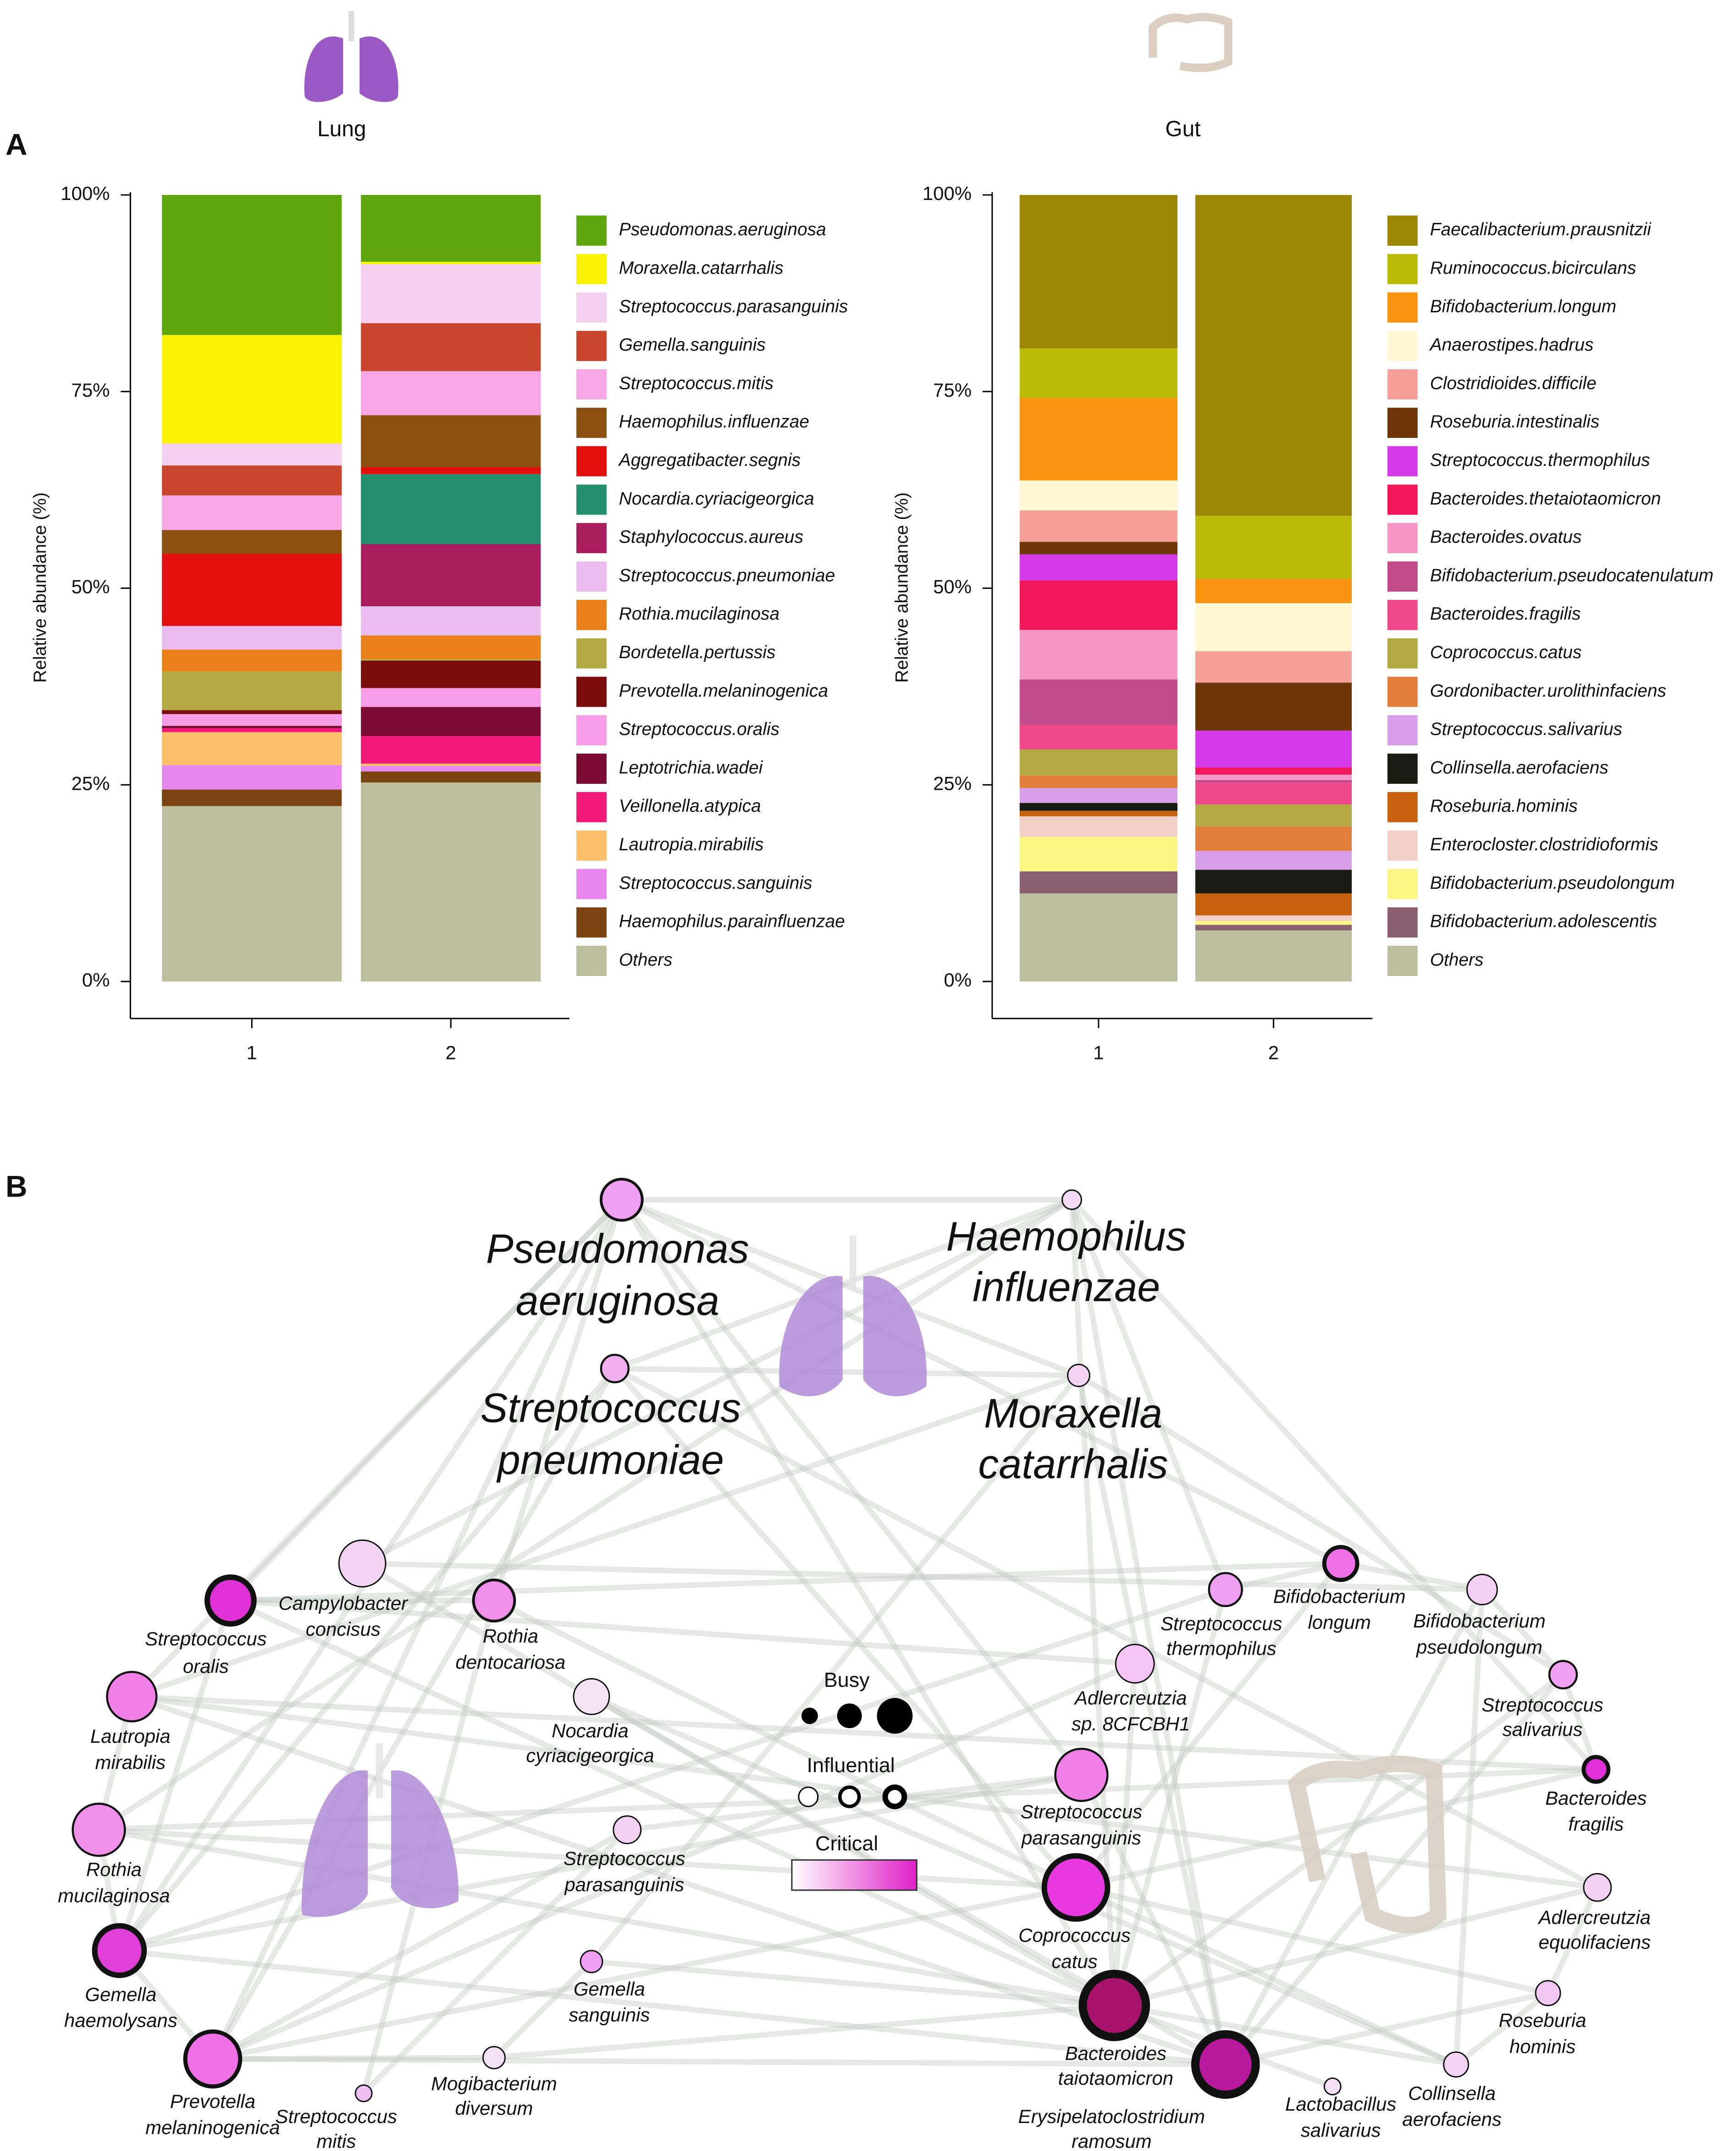 The image size is (1736, 2151). I want to click on gut-icon-large, so click(1367, 1845).